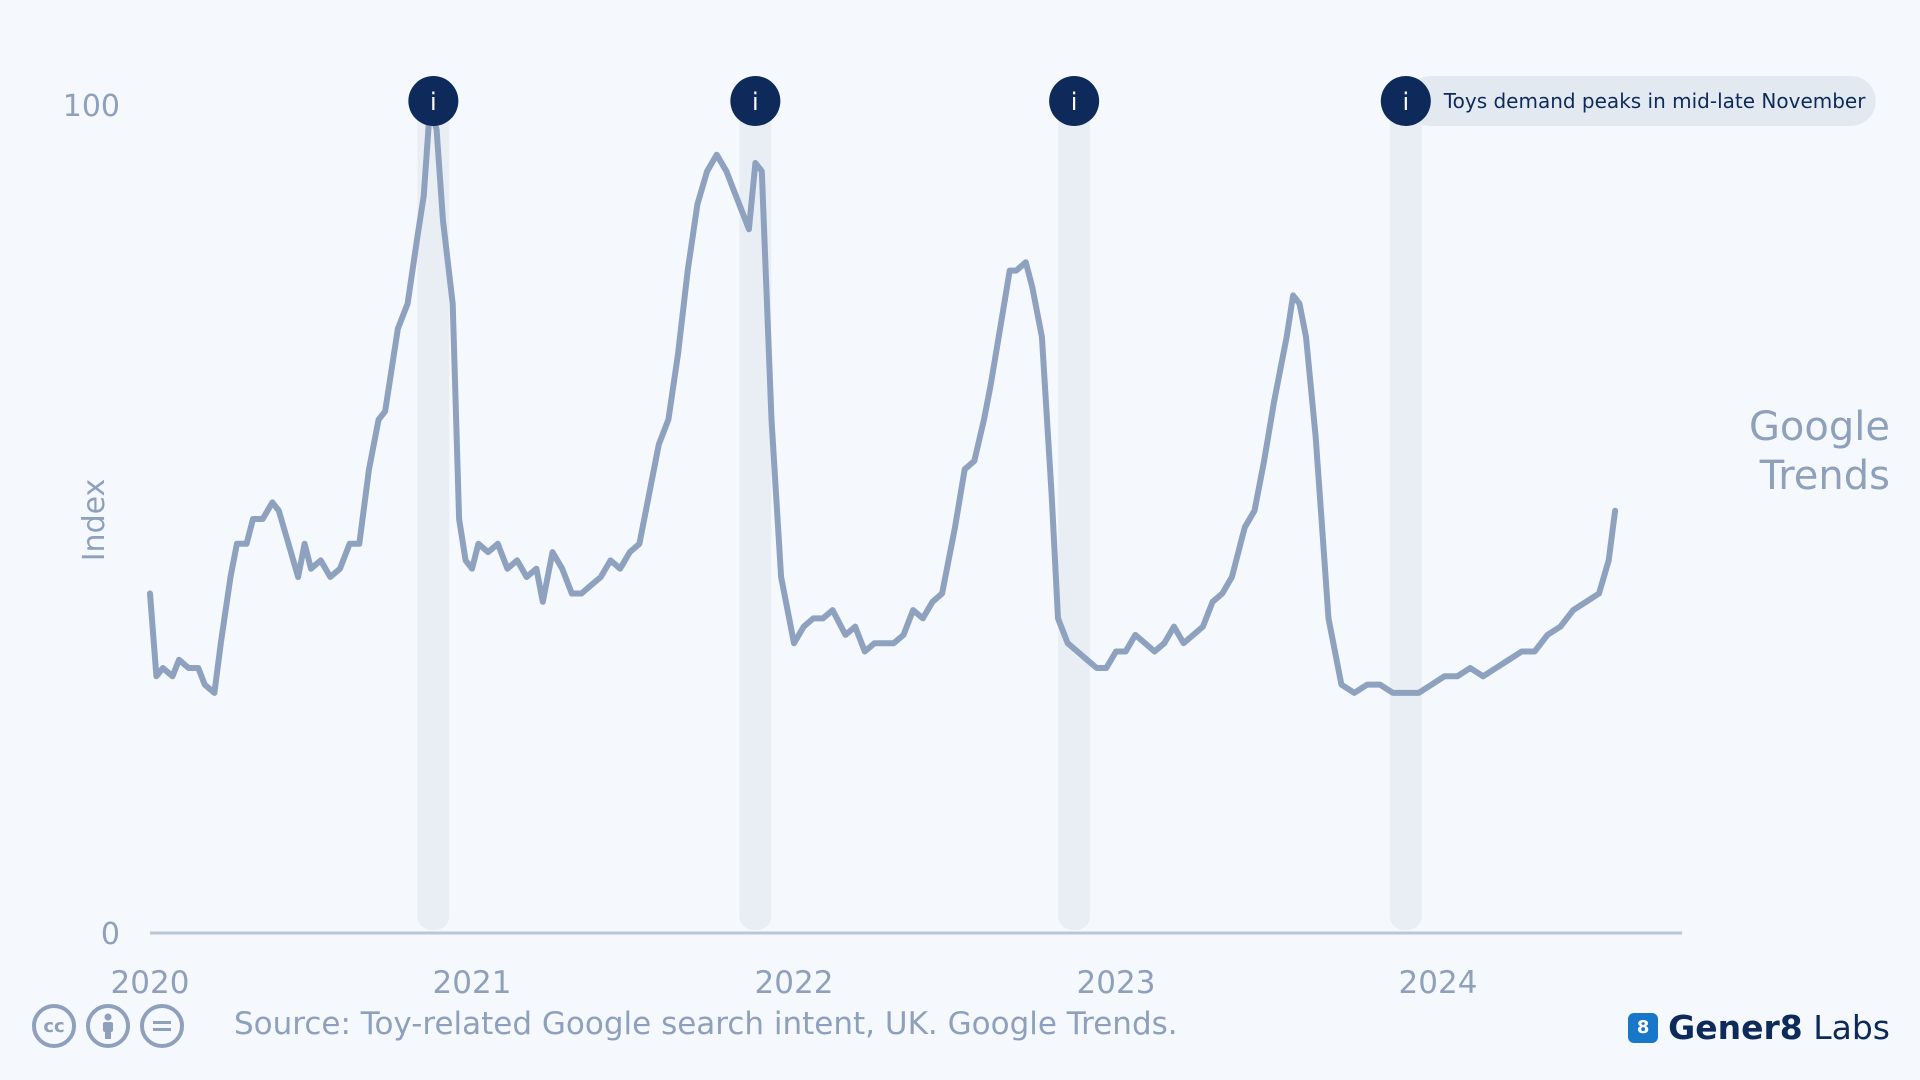 This screenshot has width=1920, height=1080. I want to click on cc-icon: cc, so click(54, 1026).